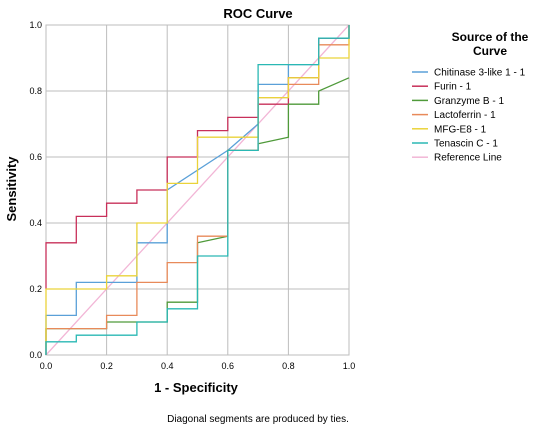 The image size is (550, 429). I want to click on footnote: Diagonal segments are produced by ties., so click(258, 419).